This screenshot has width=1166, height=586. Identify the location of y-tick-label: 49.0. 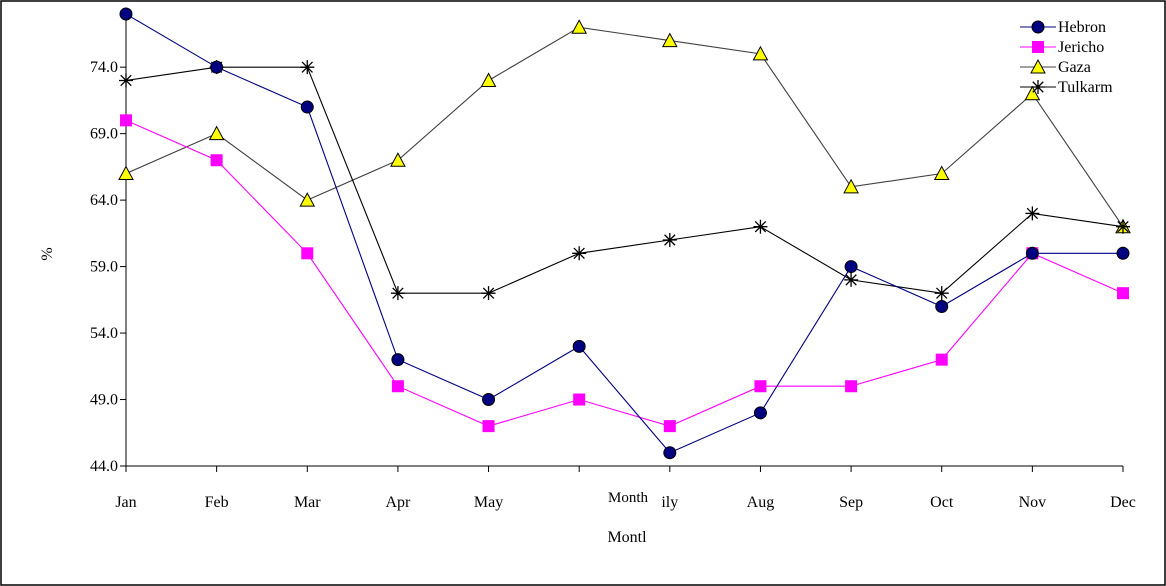
(104, 400).